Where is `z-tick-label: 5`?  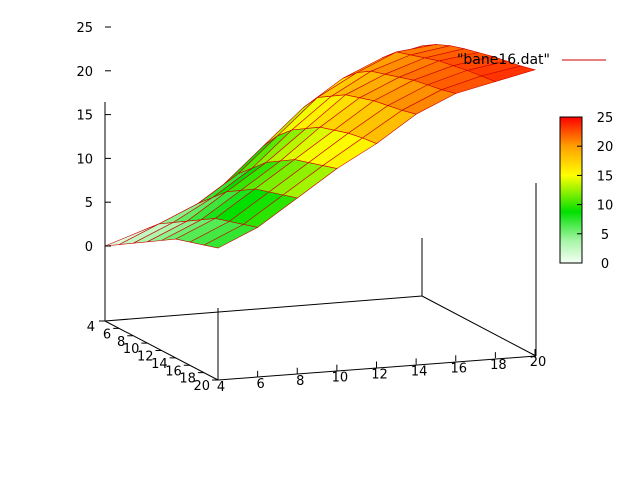 z-tick-label: 5 is located at coordinates (89, 203).